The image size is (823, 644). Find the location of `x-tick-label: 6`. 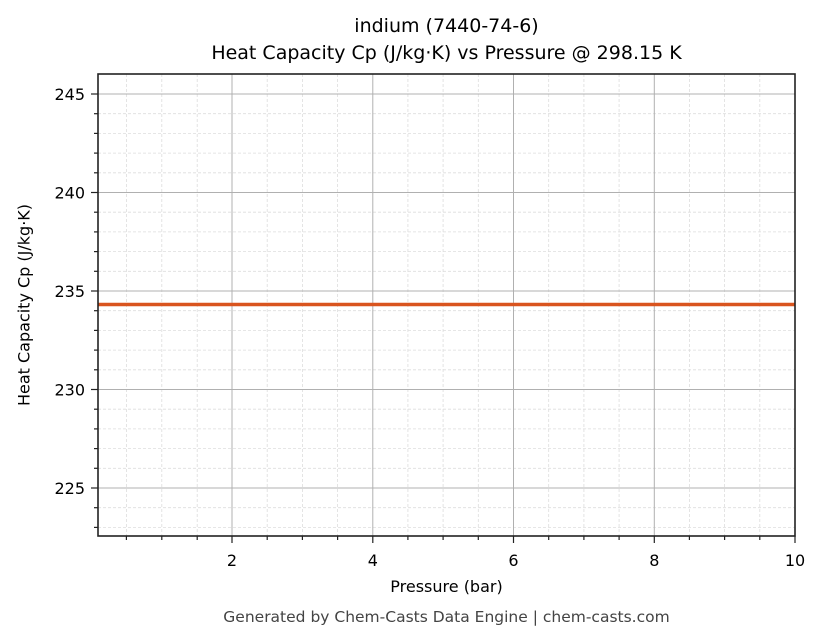

x-tick-label: 6 is located at coordinates (513, 560).